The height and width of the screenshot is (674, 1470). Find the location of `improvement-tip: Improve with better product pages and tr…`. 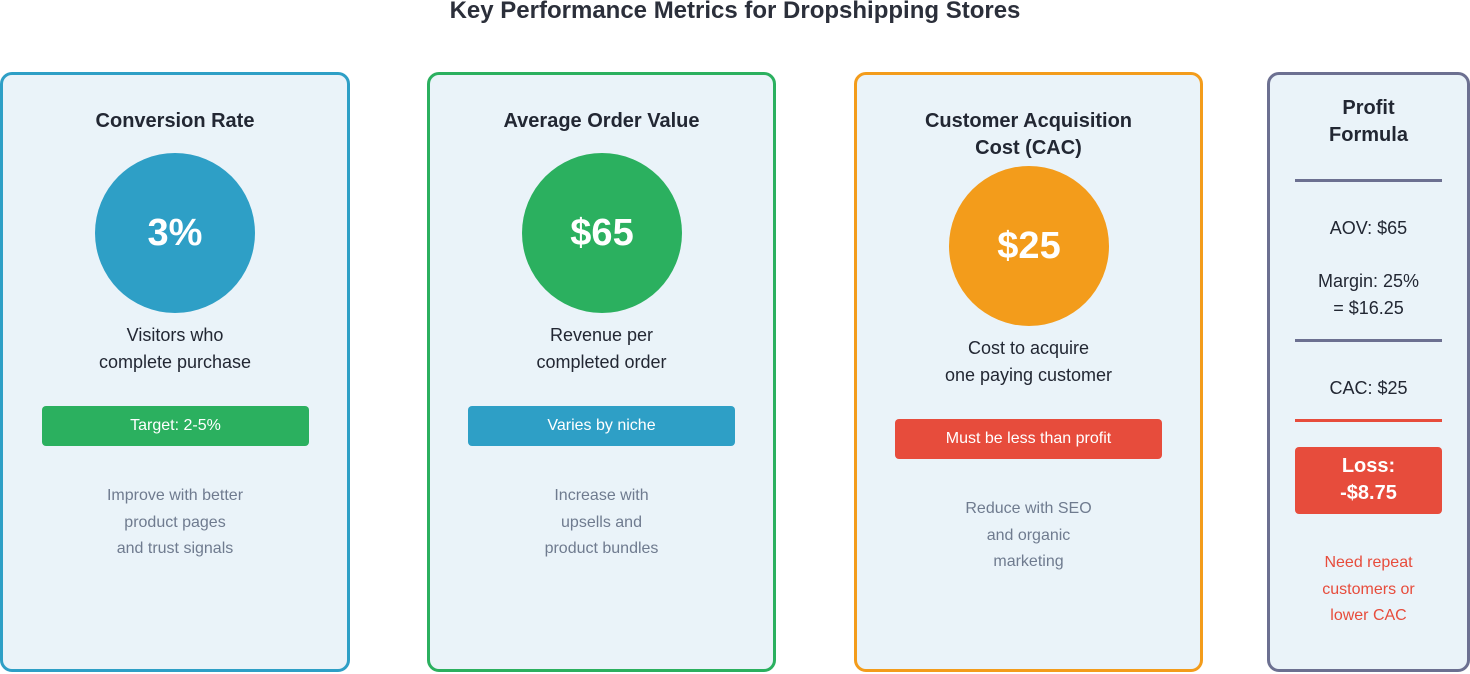

improvement-tip: Improve with better product pages and tr… is located at coordinates (175, 522).